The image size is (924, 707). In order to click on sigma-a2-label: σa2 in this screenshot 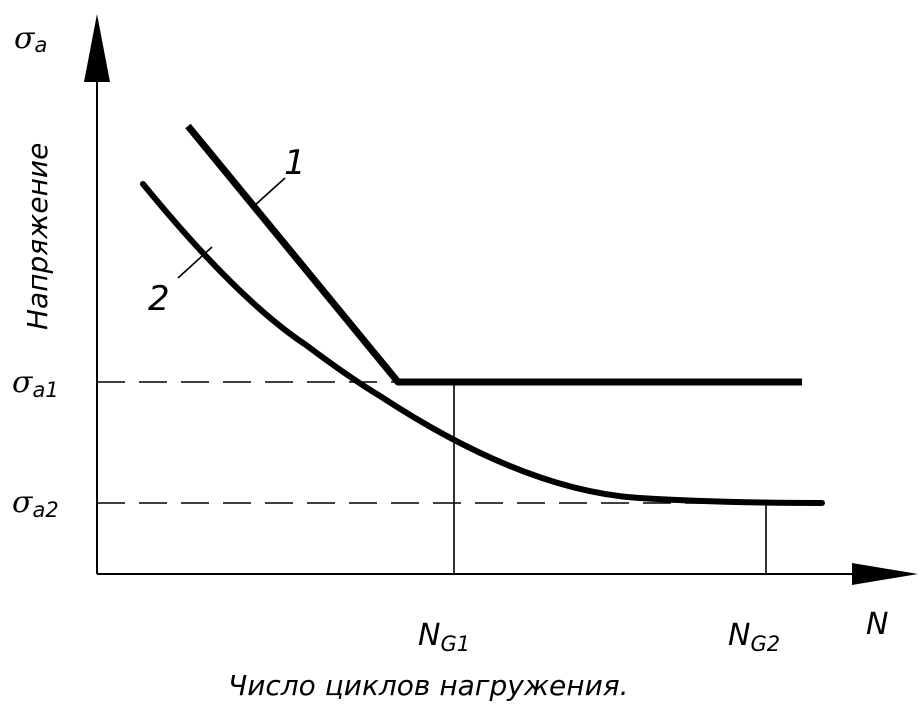, I will do `click(35, 503)`.